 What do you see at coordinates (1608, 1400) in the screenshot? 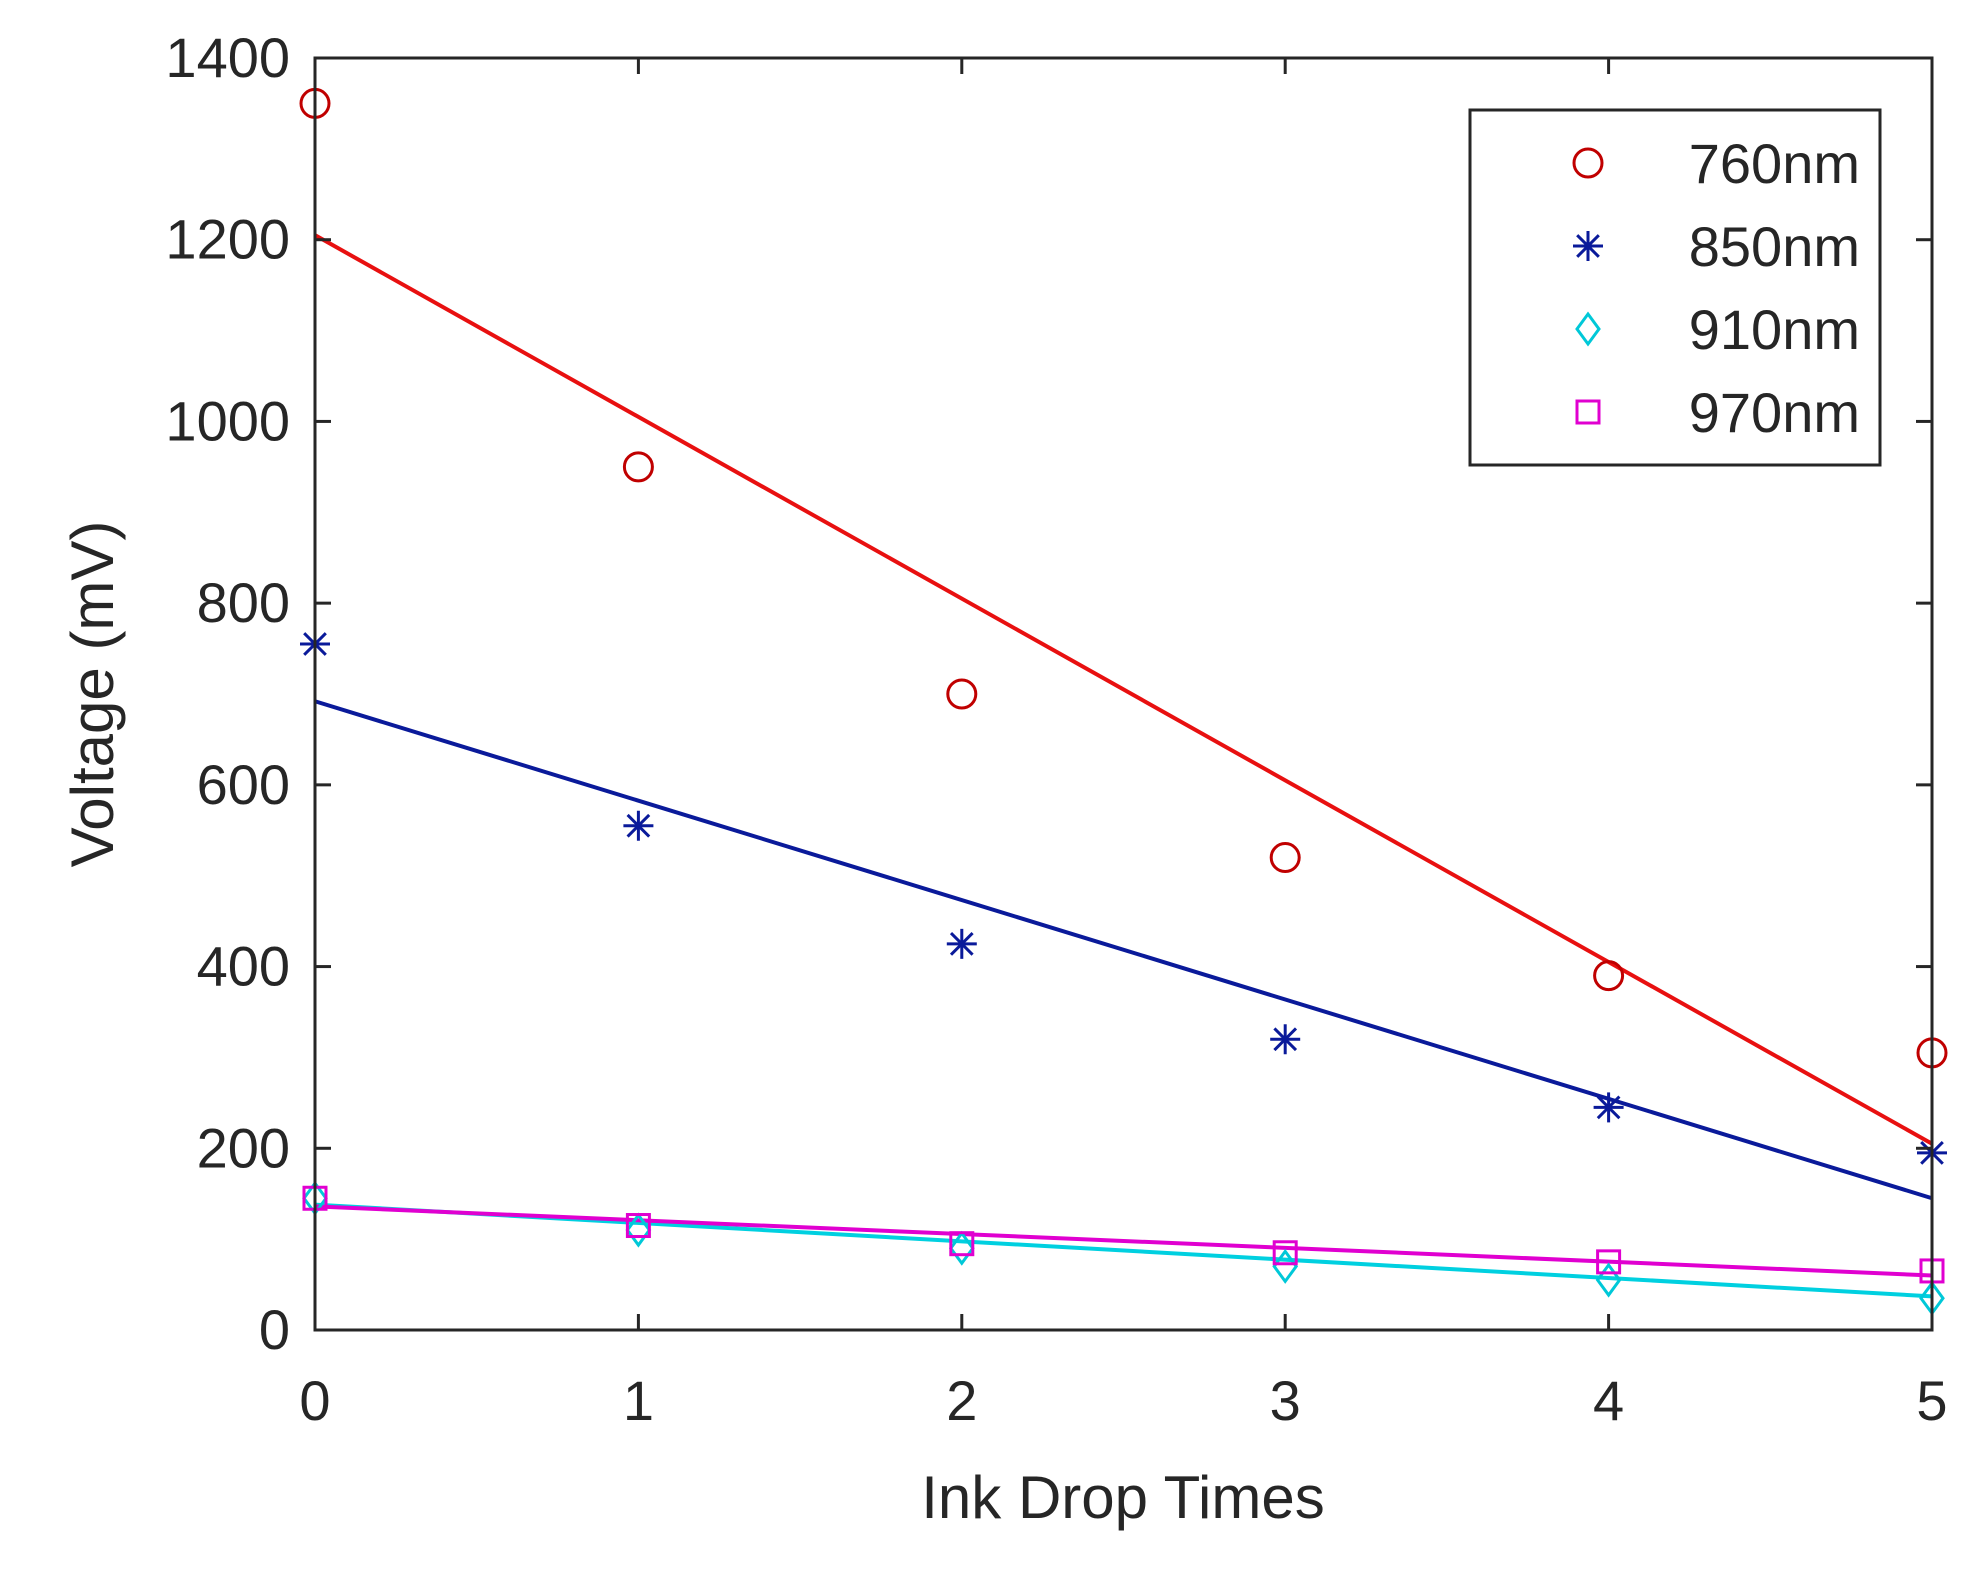
I see `x-tick-label-4: 4` at bounding box center [1608, 1400].